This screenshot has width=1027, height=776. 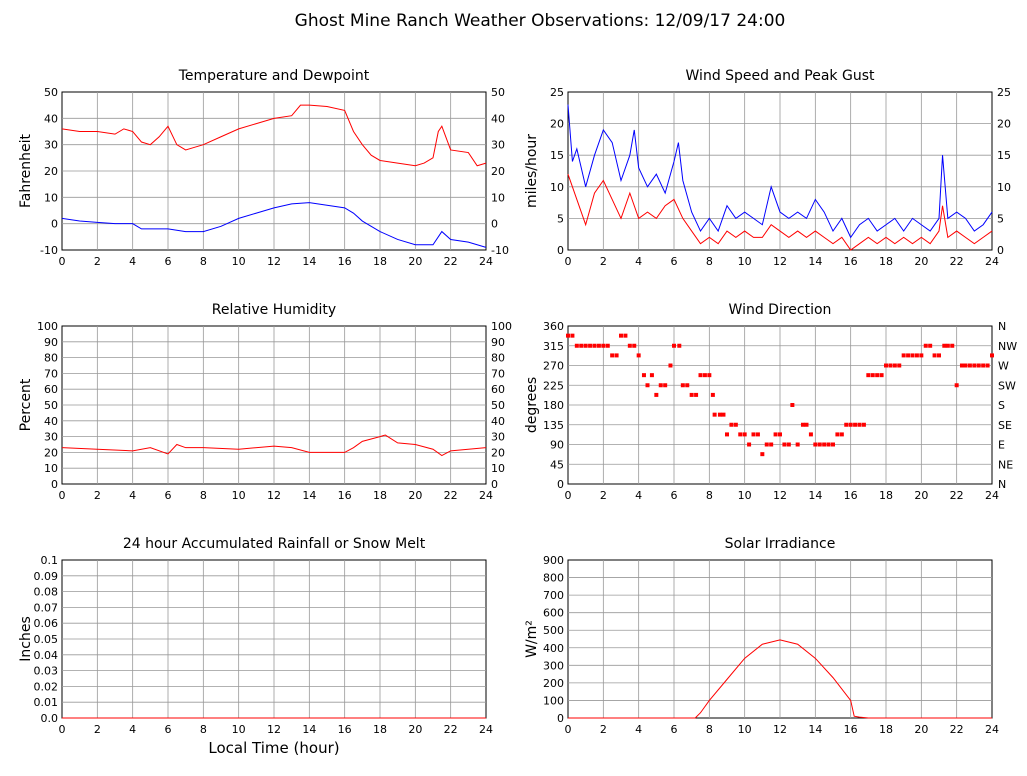 I want to click on y-tick-label: 300, so click(x=553, y=665).